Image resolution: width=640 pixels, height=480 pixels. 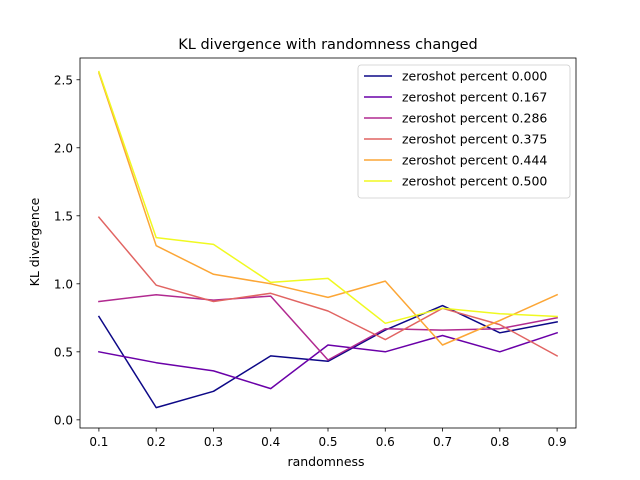 I want to click on y-tick-label: 2.0, so click(x=63, y=148).